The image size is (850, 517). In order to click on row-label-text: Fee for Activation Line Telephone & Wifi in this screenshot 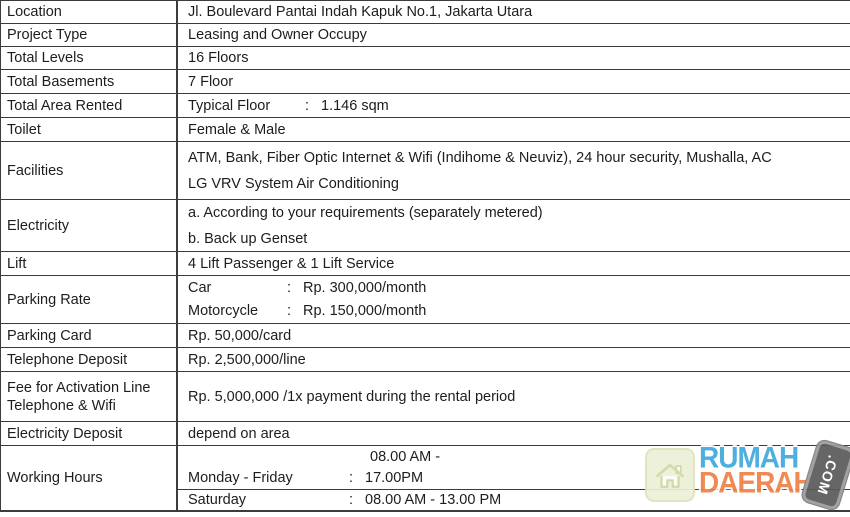, I will do `click(79, 396)`.